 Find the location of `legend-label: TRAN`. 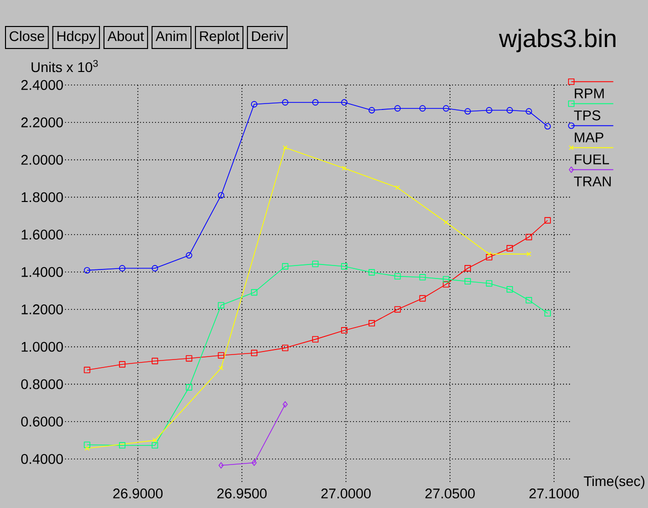

legend-label: TRAN is located at coordinates (592, 181).